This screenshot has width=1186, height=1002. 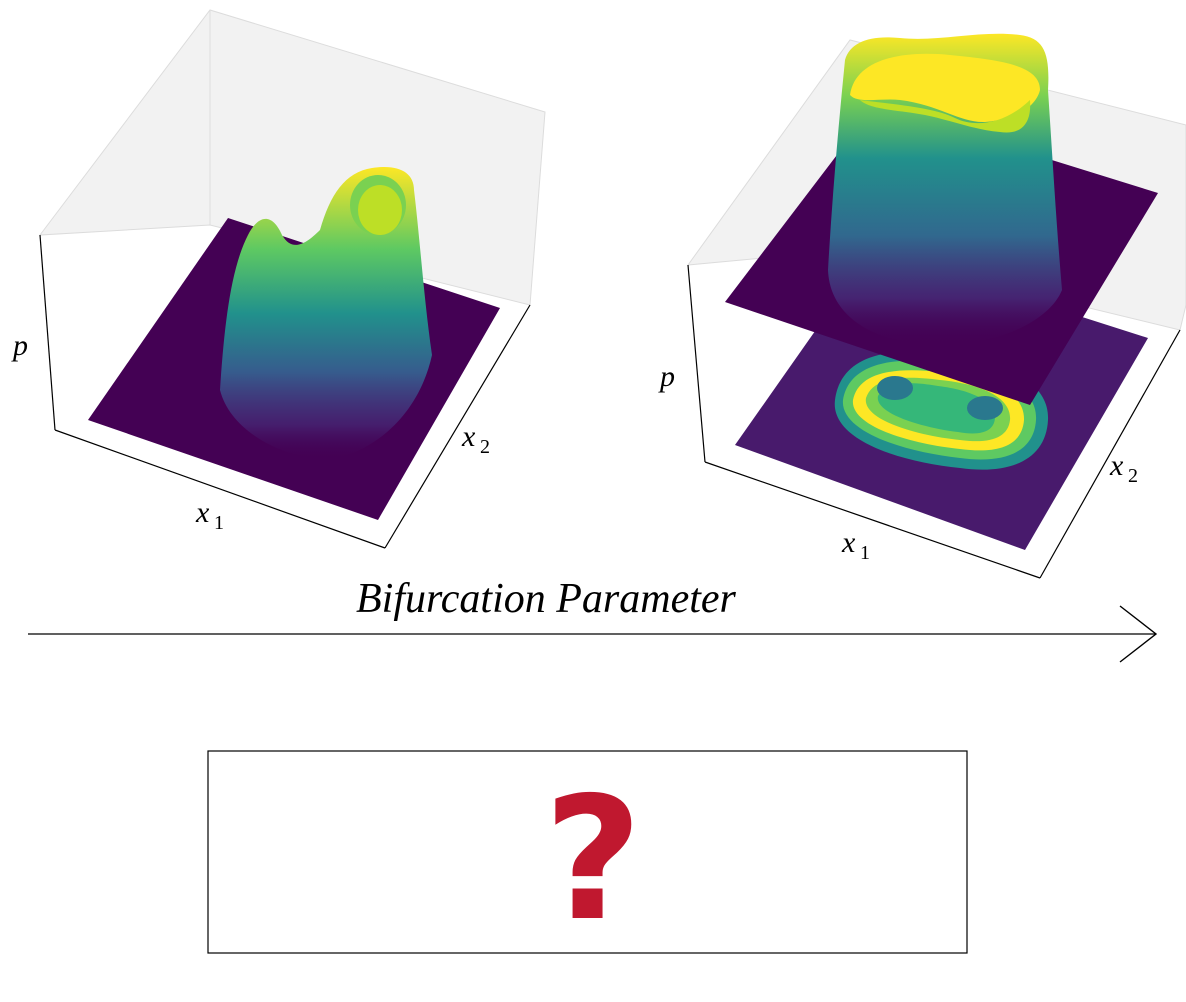 I want to click on left-back-wall, so click(x=292, y=157).